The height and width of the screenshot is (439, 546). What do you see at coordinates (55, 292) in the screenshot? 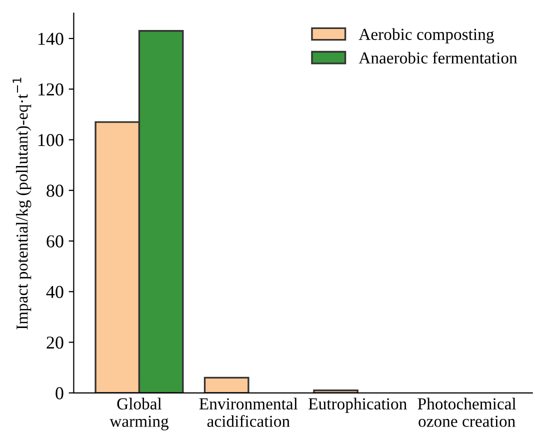
I see `y-tick-label: 40` at bounding box center [55, 292].